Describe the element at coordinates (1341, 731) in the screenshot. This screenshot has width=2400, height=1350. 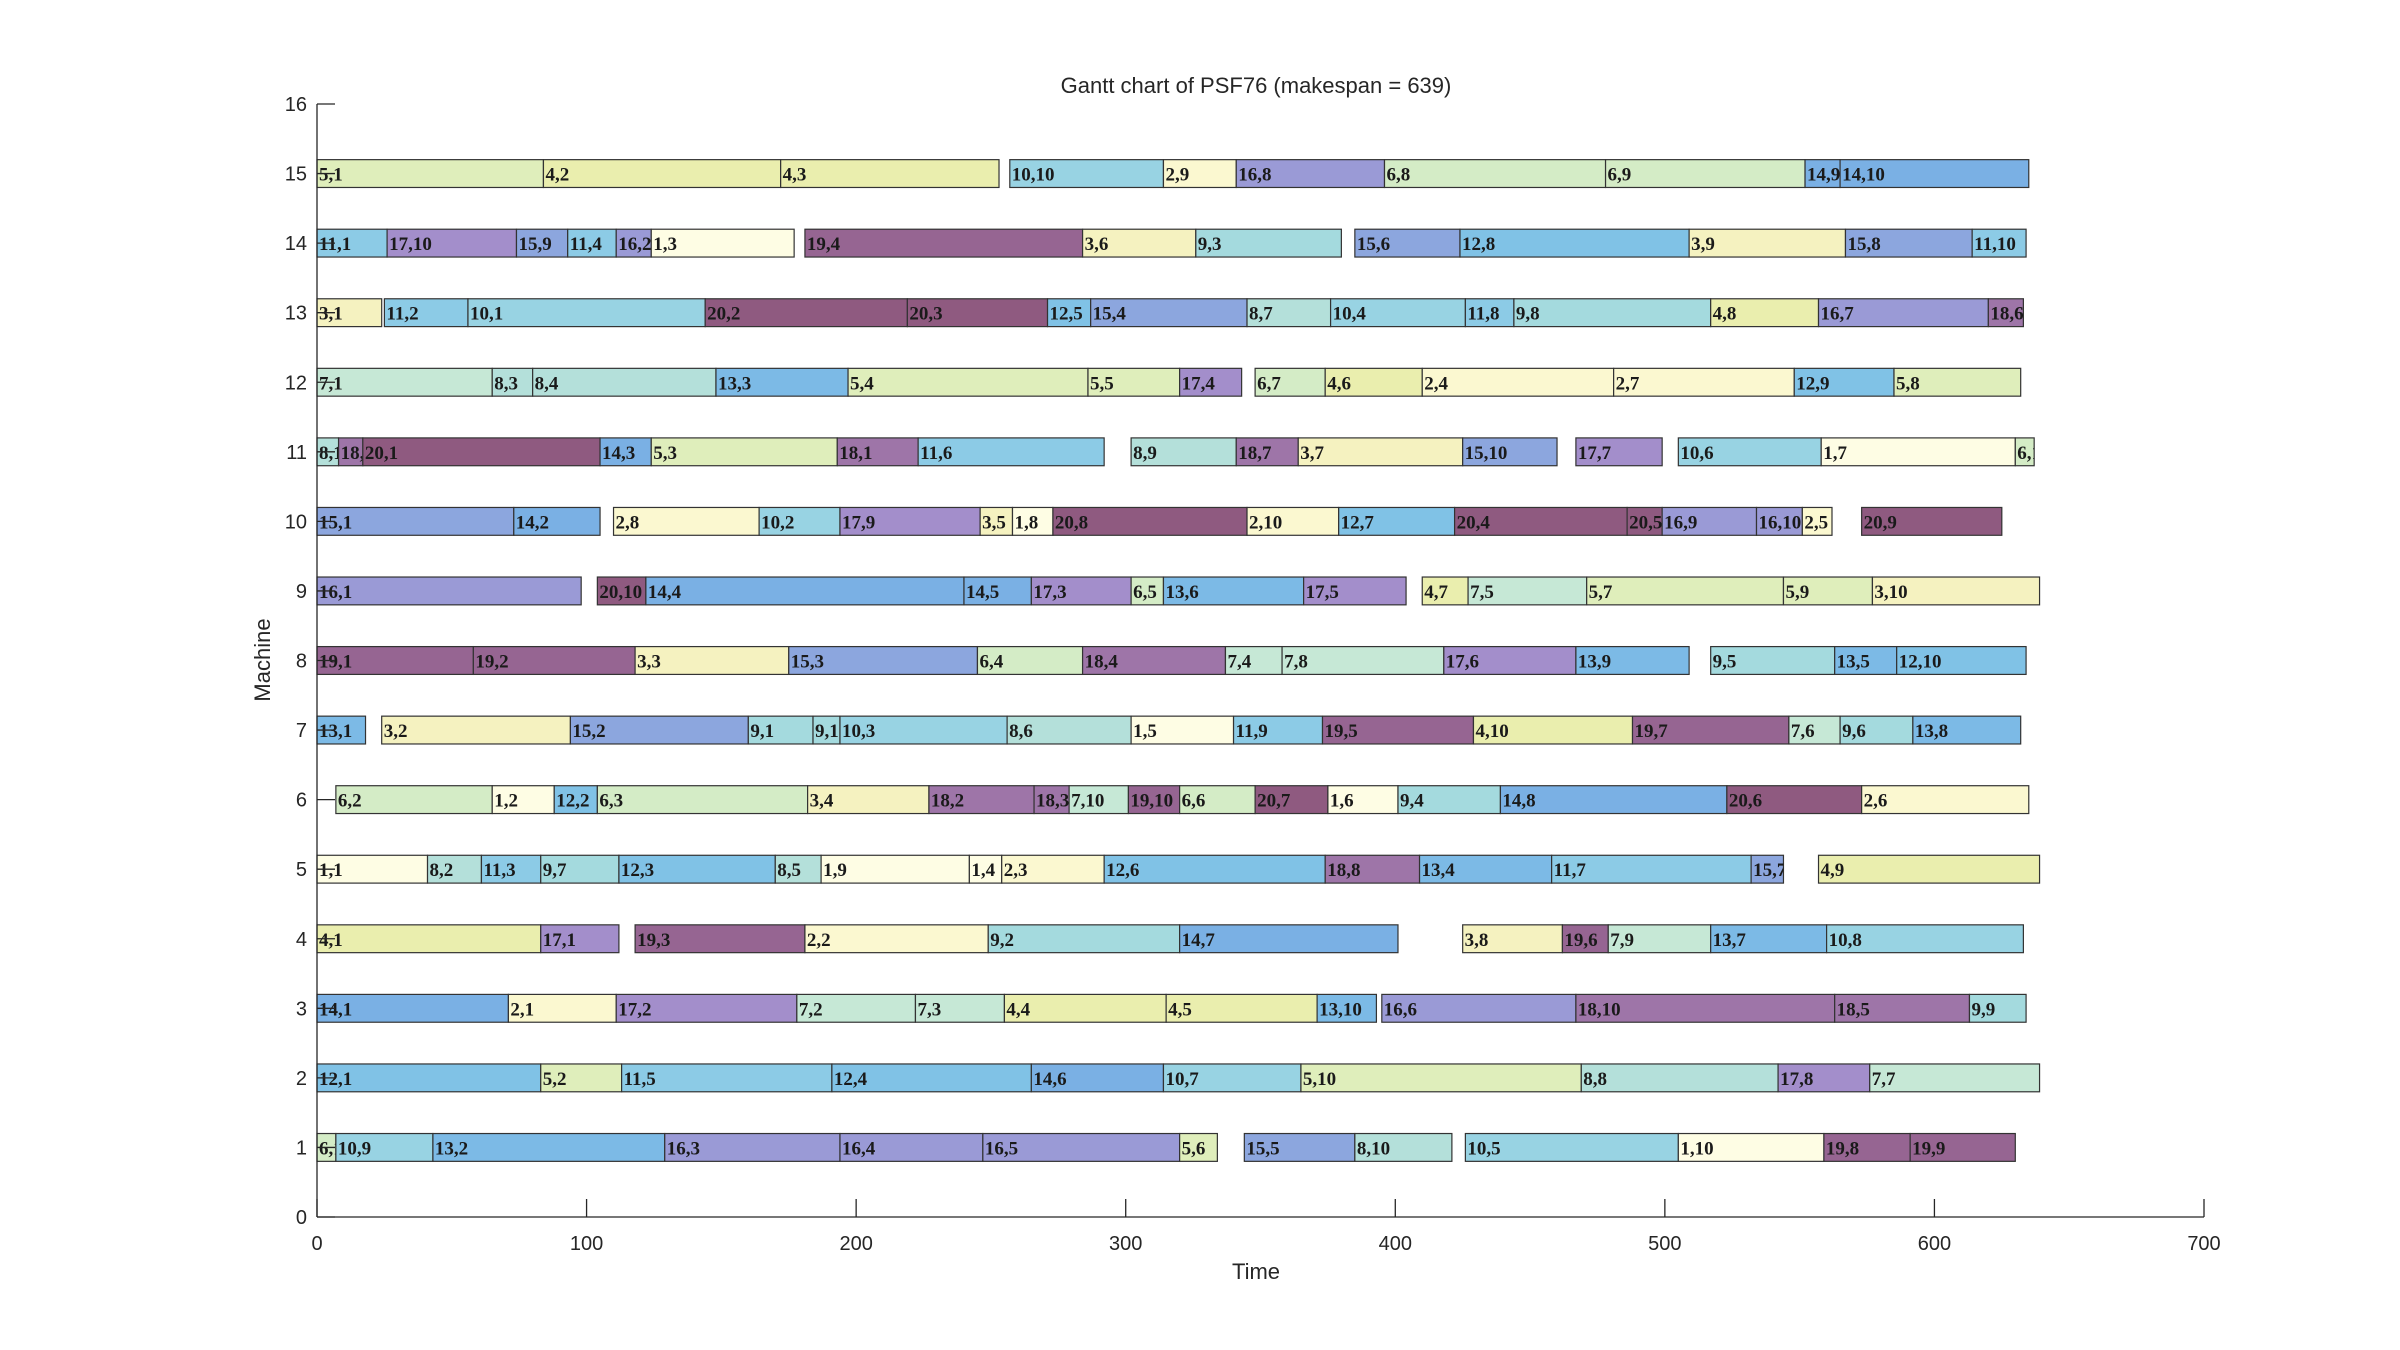
I see `operation-label: 19,5` at that location.